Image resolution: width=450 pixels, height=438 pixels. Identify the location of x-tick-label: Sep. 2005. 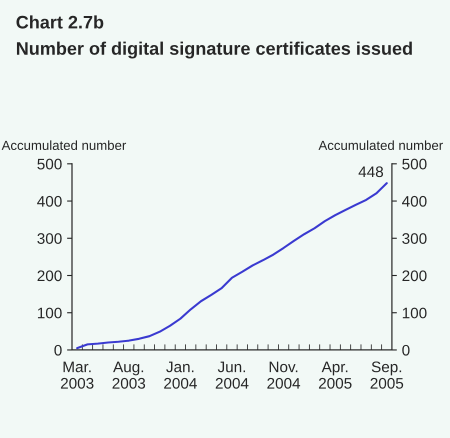
(387, 375).